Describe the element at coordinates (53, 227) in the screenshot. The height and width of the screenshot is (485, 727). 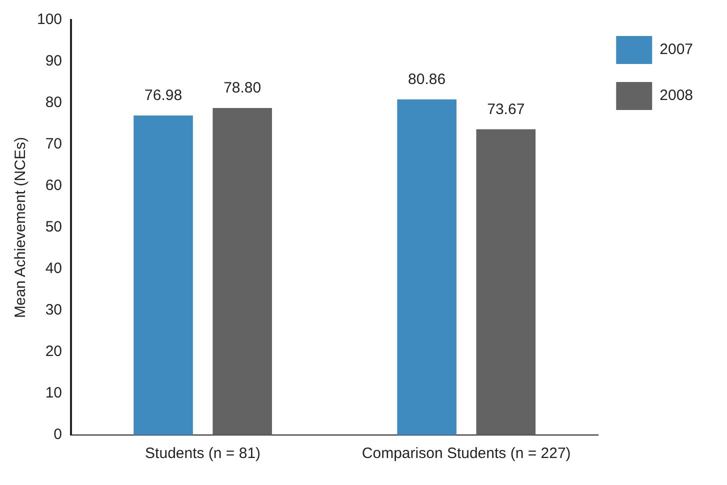
I see `y-tick-label: 50` at that location.